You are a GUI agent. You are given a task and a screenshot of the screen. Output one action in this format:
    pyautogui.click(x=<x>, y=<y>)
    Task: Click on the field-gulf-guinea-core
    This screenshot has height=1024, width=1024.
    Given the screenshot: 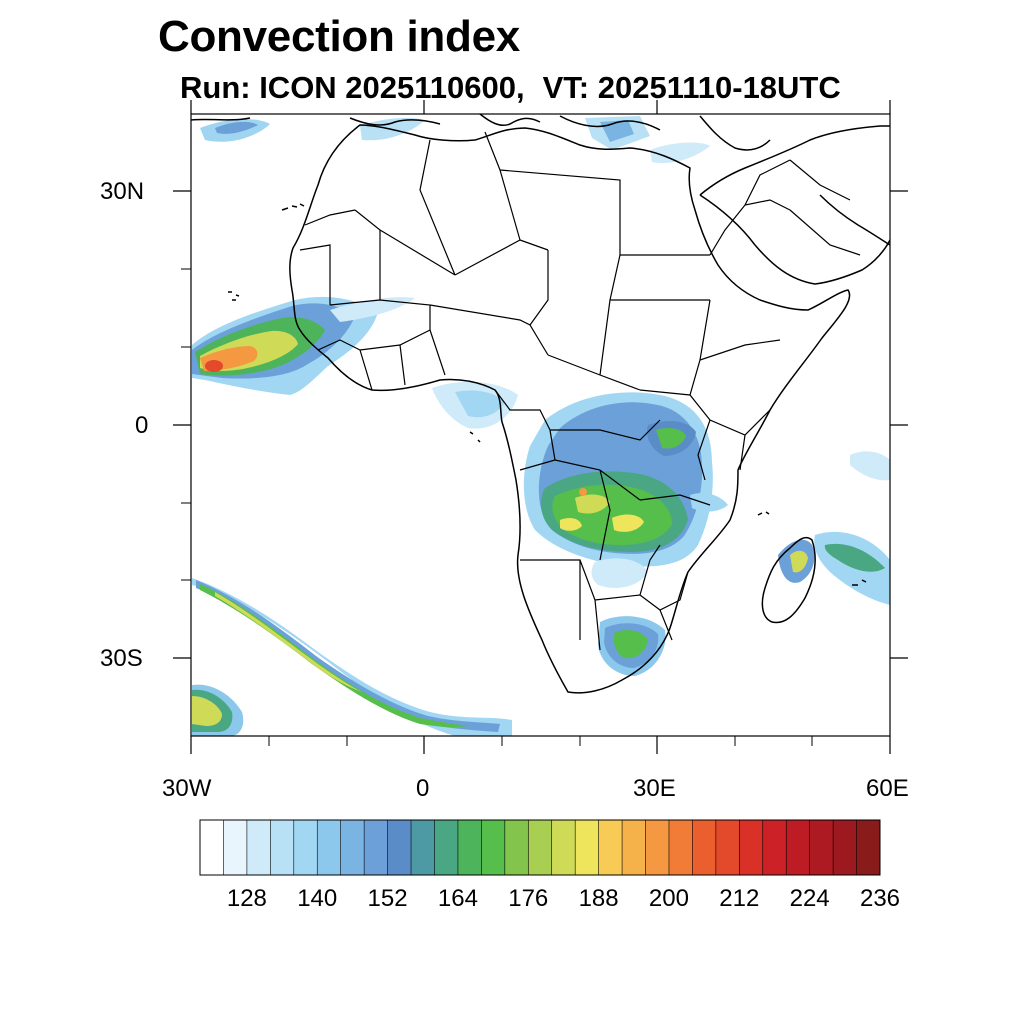 What is the action you would take?
    pyautogui.click(x=480, y=404)
    